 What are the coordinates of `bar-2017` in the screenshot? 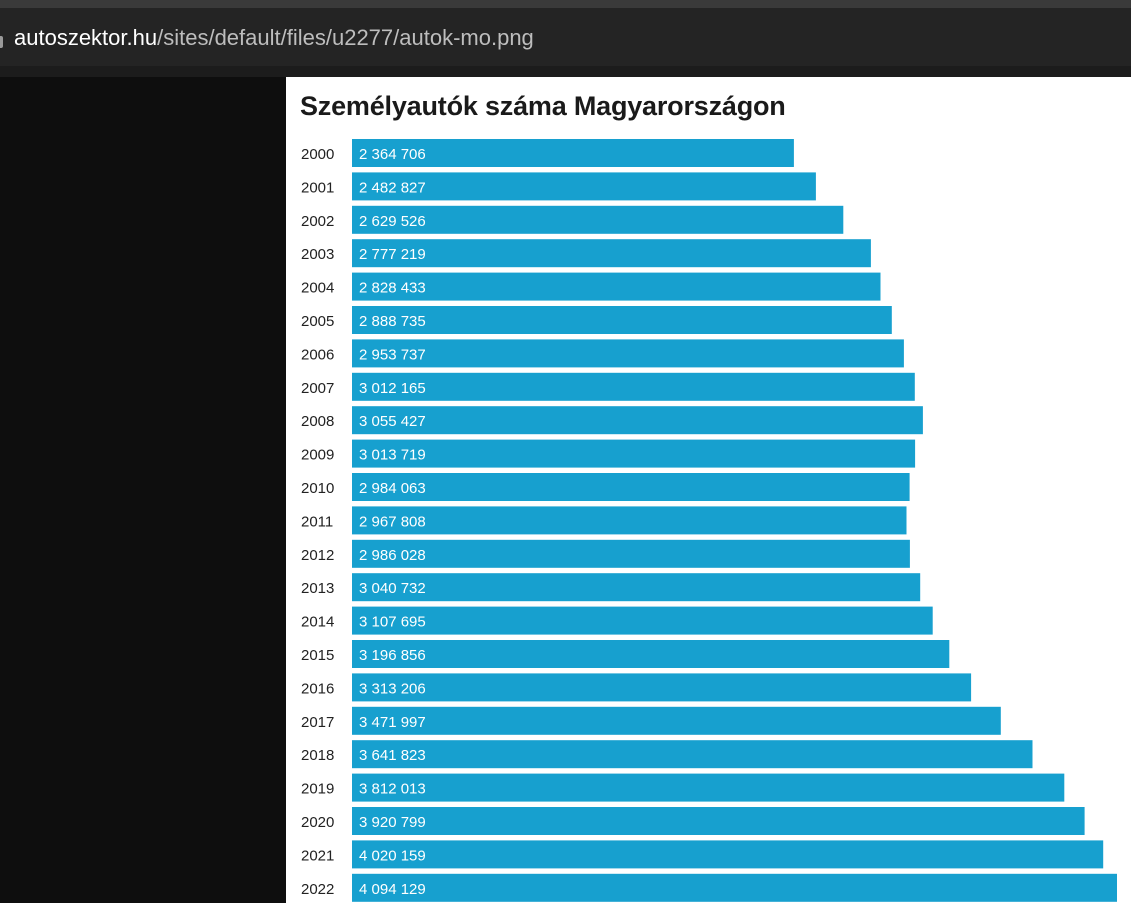 It's located at (676, 720).